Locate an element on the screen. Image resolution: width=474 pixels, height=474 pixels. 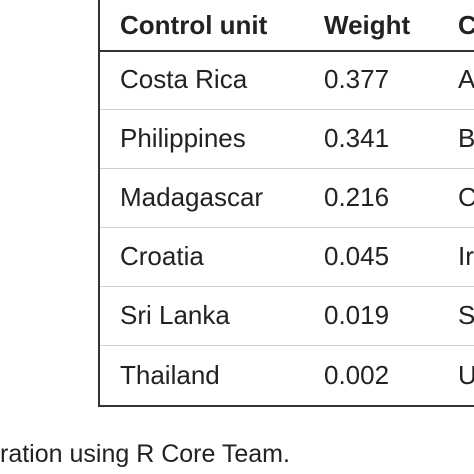
cell-control-unit: Costa Rica is located at coordinates (184, 79).